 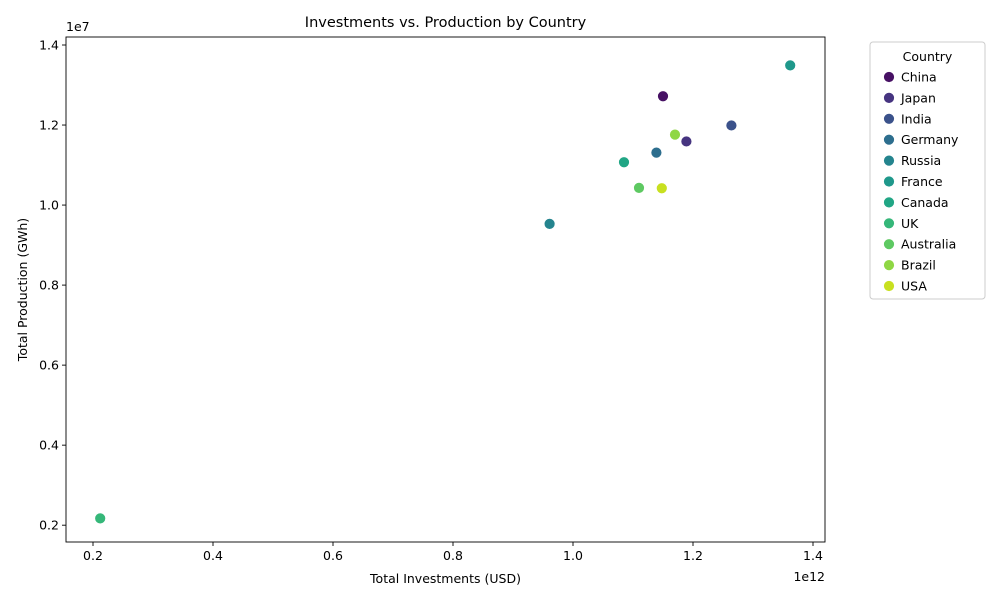 What do you see at coordinates (922, 181) in the screenshot?
I see `legend-label-france: France` at bounding box center [922, 181].